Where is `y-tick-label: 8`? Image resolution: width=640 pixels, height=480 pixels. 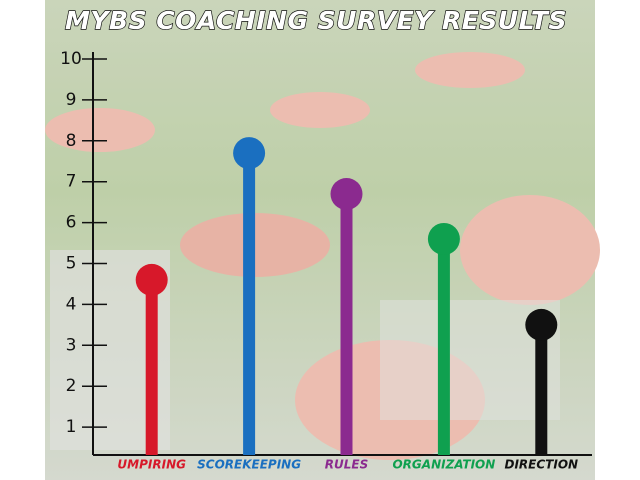 y-tick-label: 8 is located at coordinates (71, 141).